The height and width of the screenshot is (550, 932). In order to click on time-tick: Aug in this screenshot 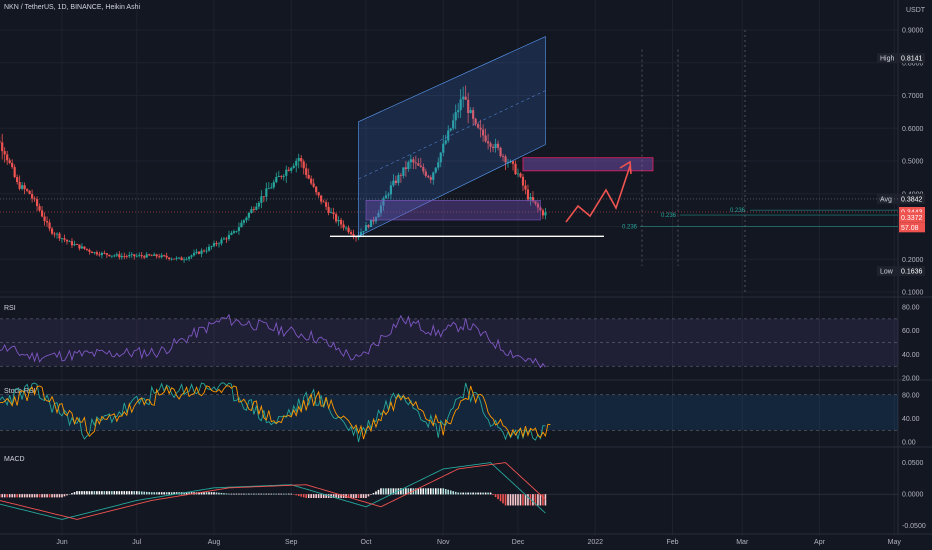, I will do `click(214, 542)`.